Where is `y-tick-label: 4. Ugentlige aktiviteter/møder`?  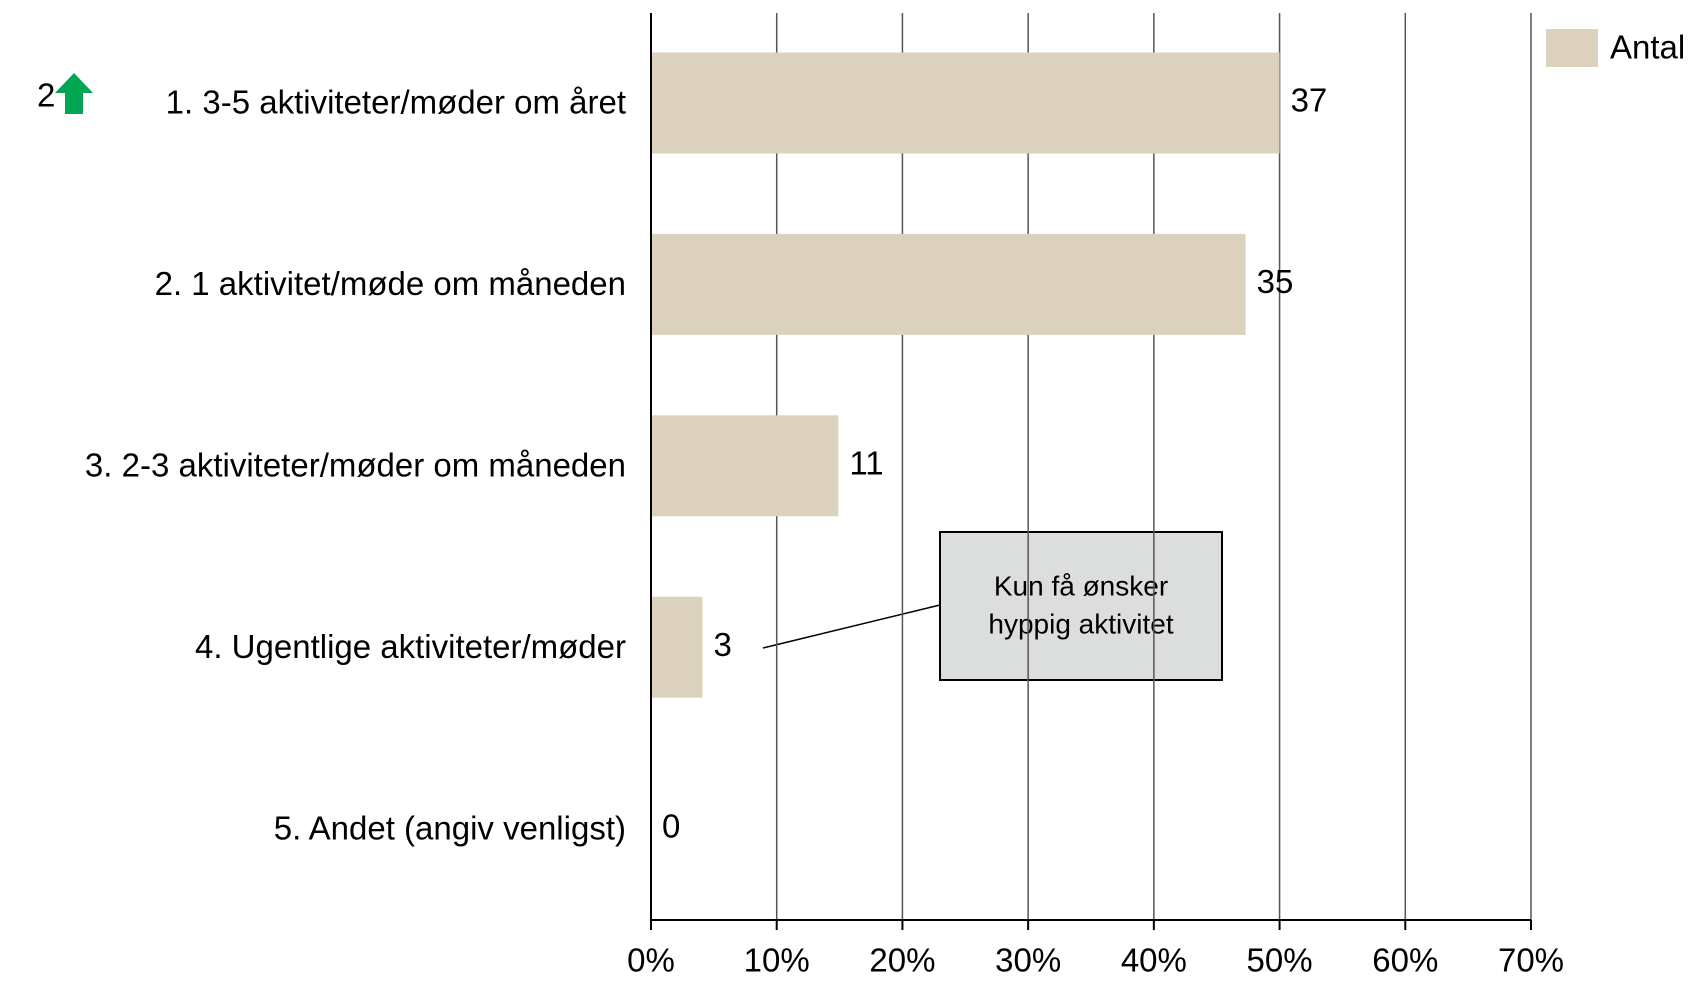
y-tick-label: 4. Ugentlige aktiviteter/møder is located at coordinates (410, 646).